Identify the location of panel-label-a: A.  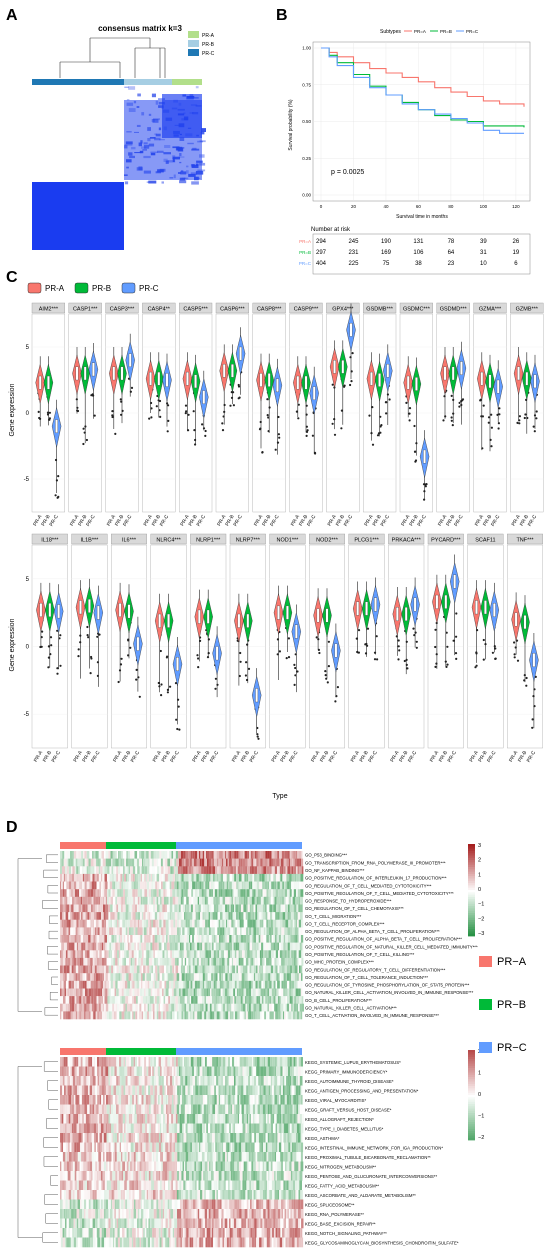
(12, 15).